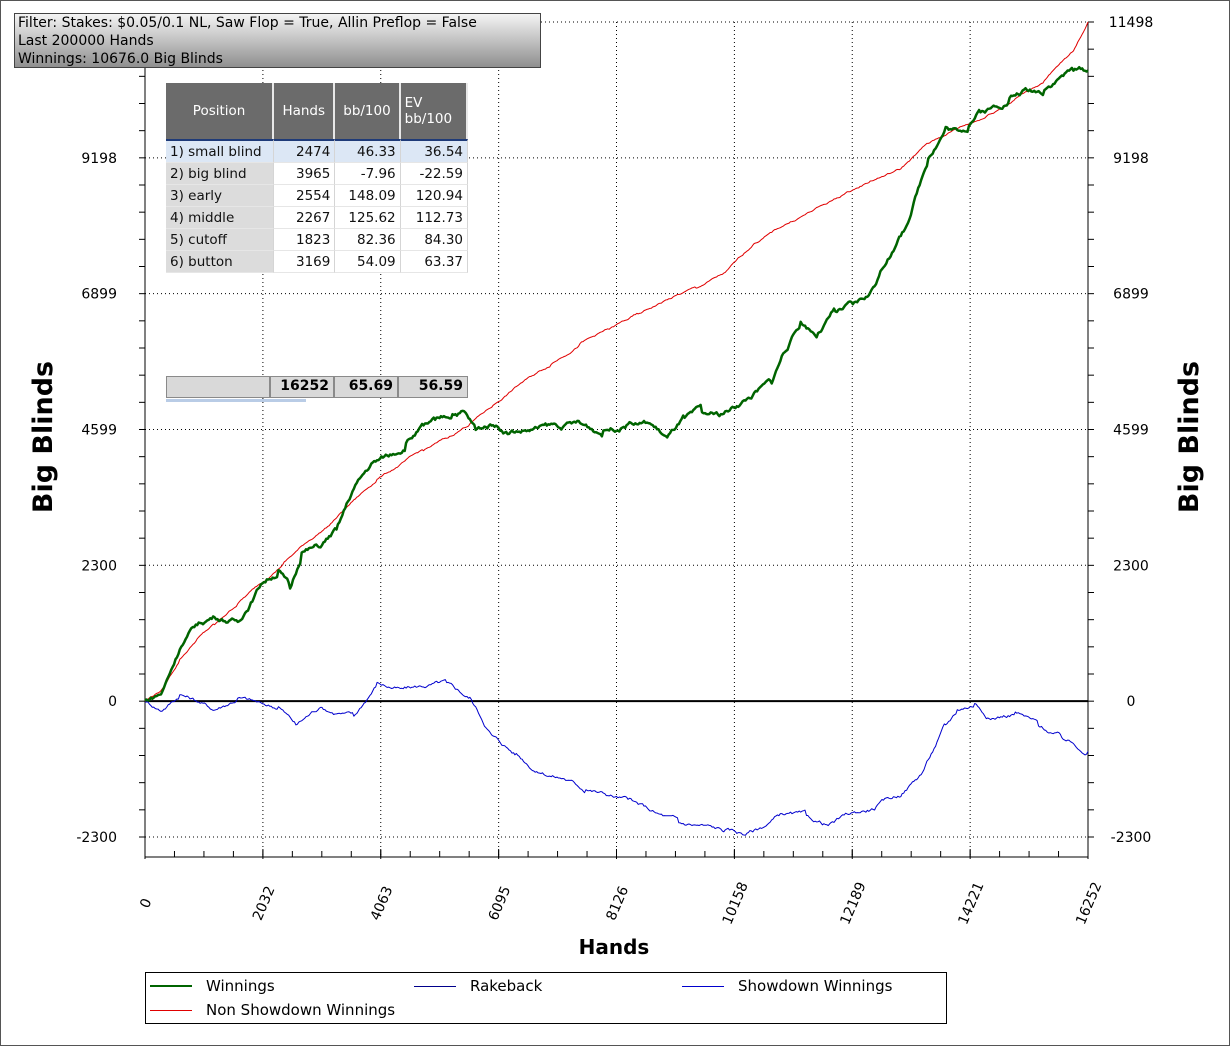 The image size is (1230, 1046). Describe the element at coordinates (368, 240) in the screenshot. I see `cell-bb100: 82.36` at that location.